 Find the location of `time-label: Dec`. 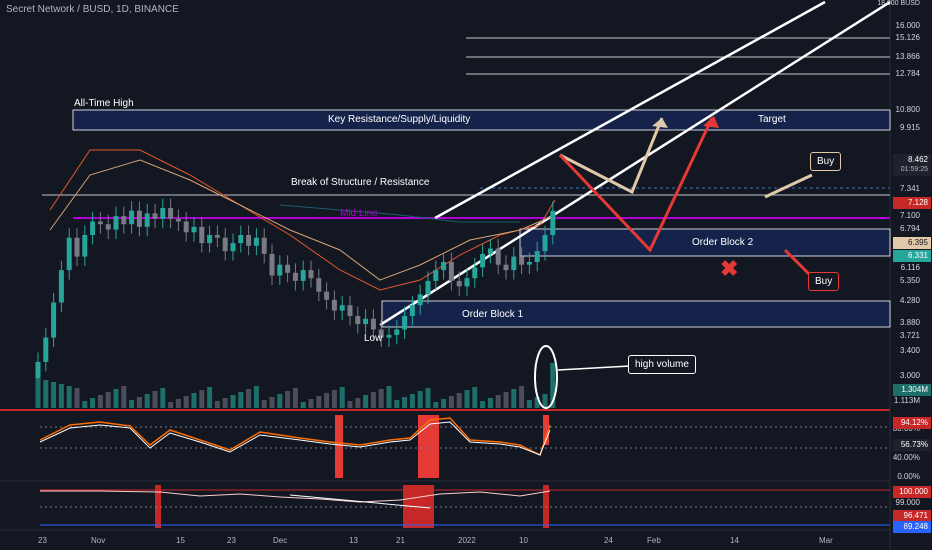

time-label: Dec is located at coordinates (280, 540).